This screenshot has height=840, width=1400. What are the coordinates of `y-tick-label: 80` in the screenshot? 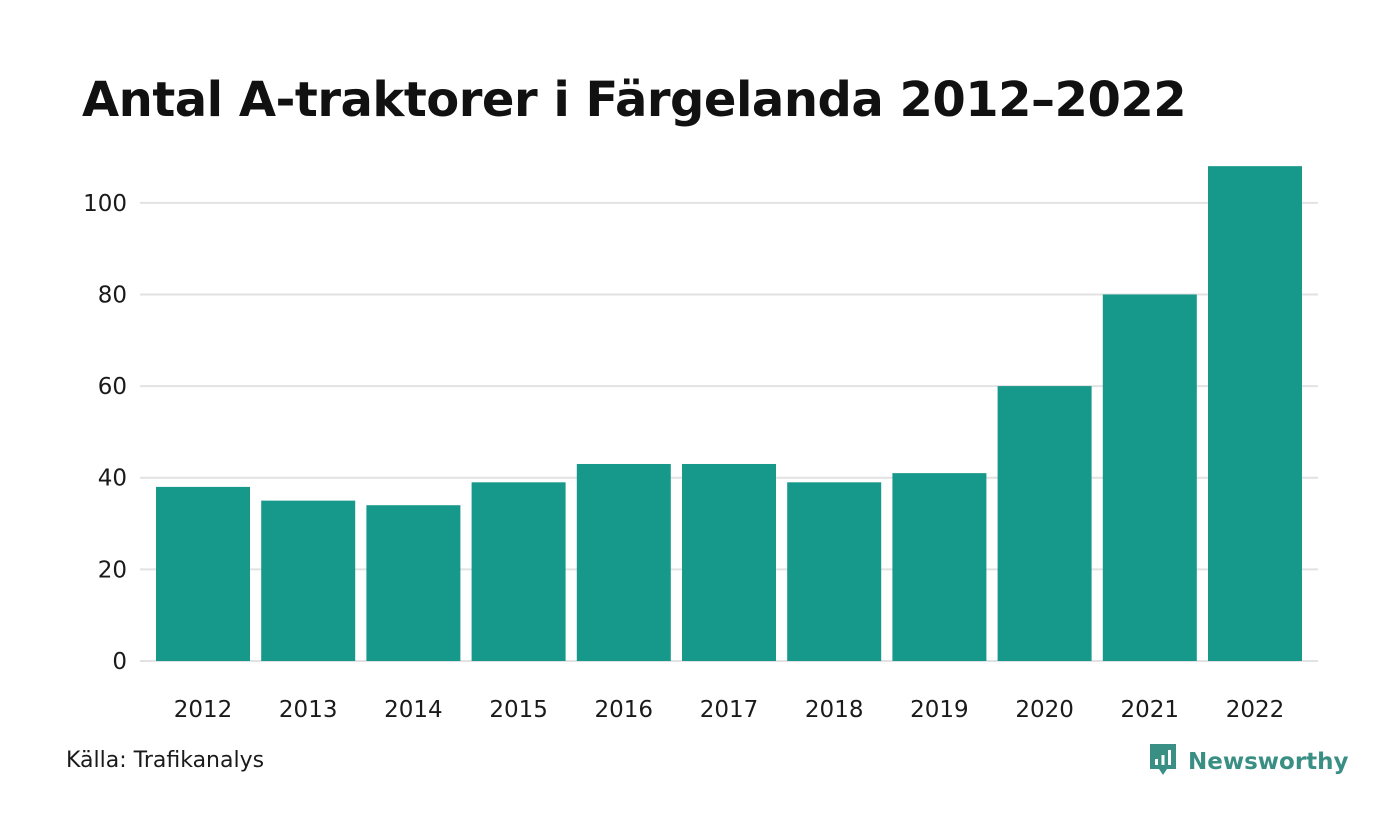 It's located at (112, 295).